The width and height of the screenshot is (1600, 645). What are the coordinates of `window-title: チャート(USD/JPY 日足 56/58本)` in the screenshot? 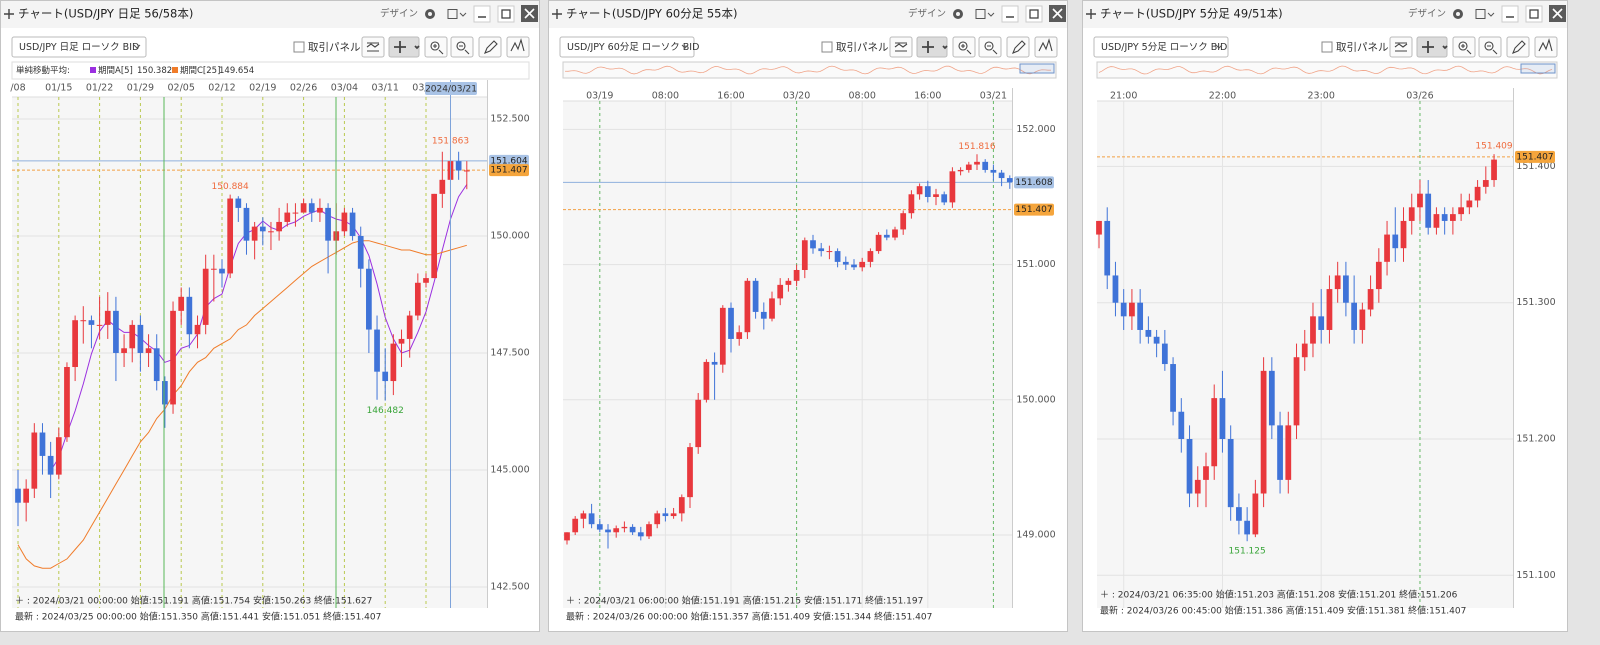 It's located at (105, 14).